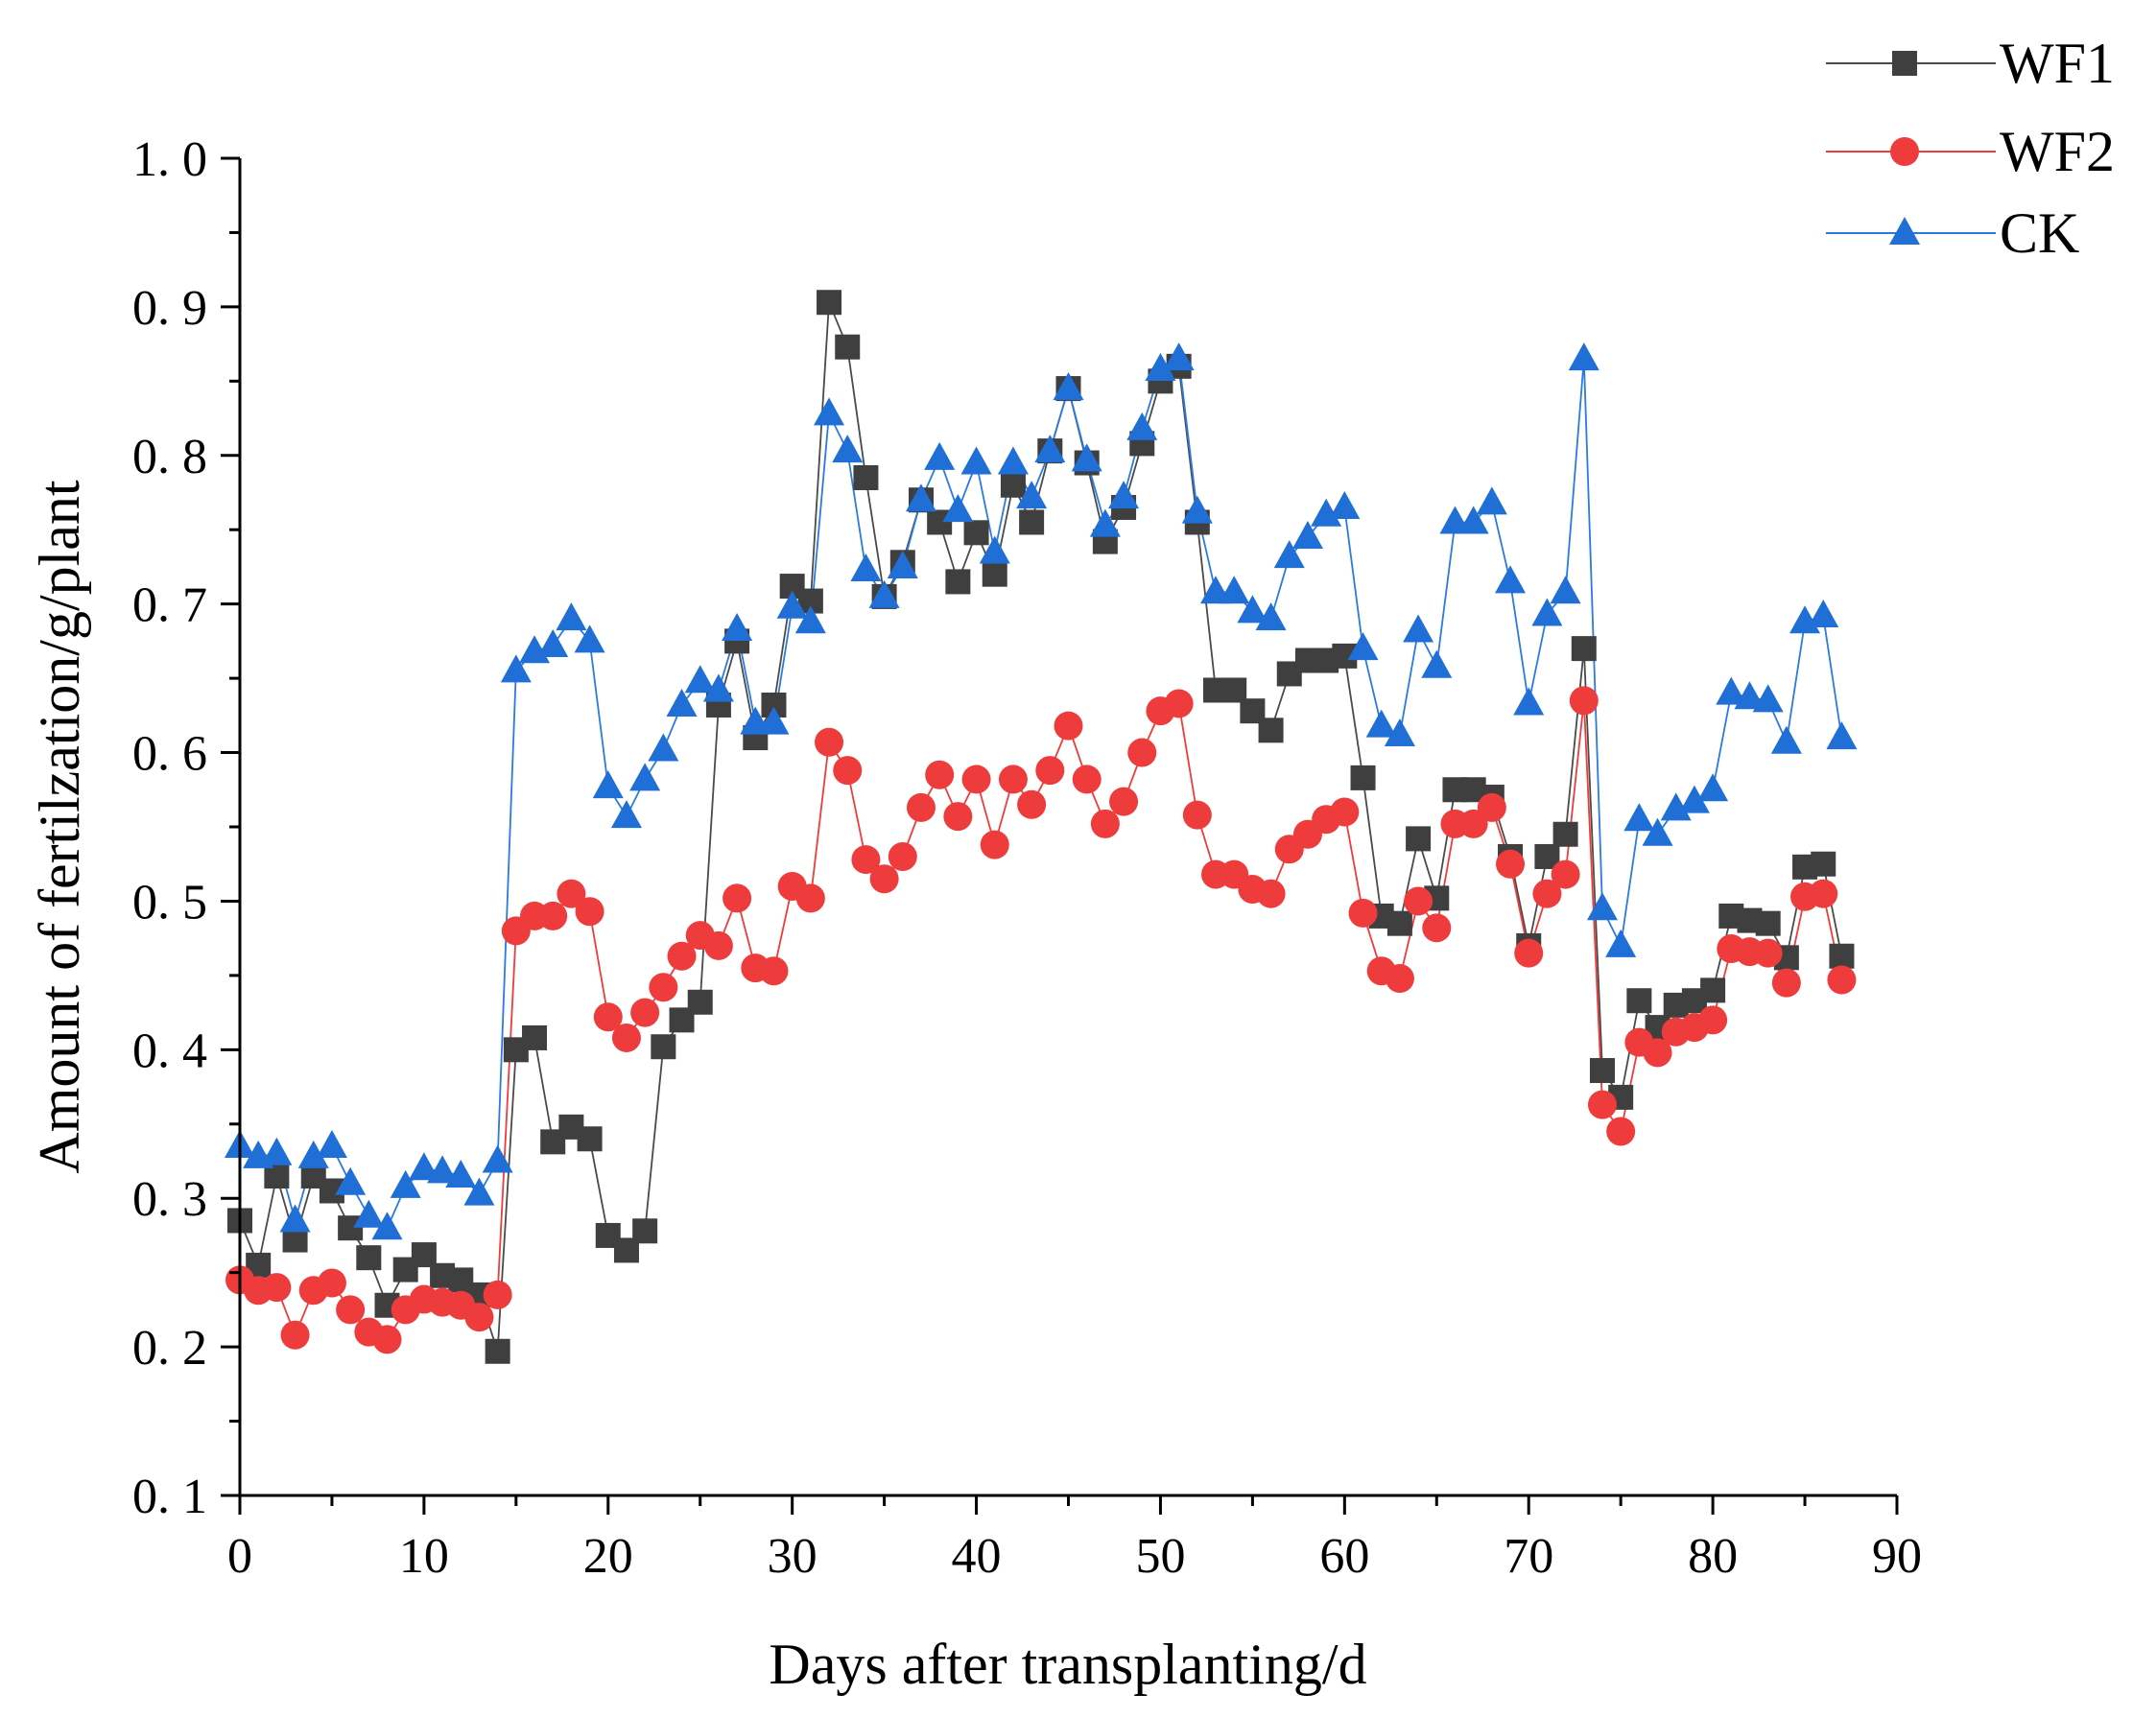 This screenshot has width=2156, height=1718. I want to click on legend-label-wf2: WF2, so click(2057, 151).